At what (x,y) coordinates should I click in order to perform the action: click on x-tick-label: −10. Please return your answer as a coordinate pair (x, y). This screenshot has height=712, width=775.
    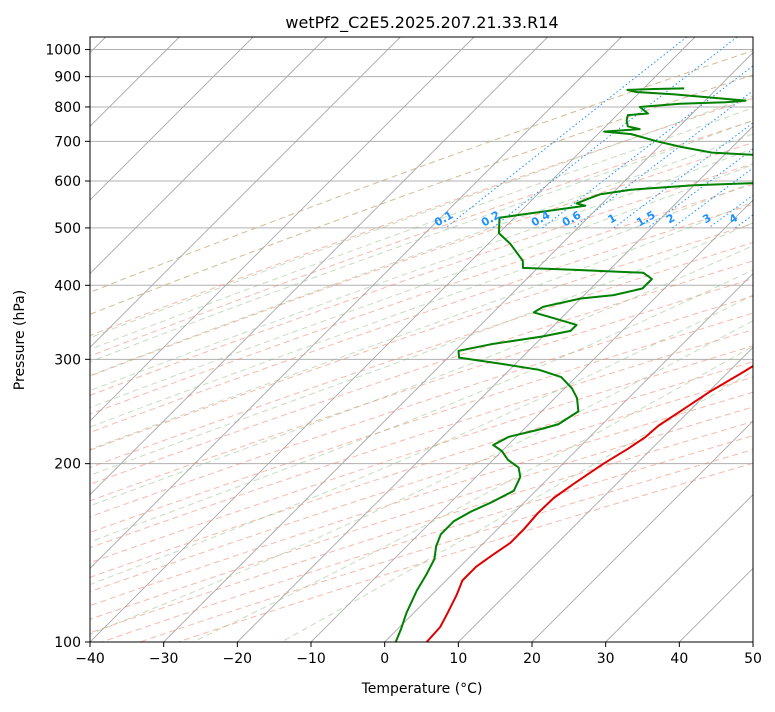
    Looking at the image, I should click on (311, 659).